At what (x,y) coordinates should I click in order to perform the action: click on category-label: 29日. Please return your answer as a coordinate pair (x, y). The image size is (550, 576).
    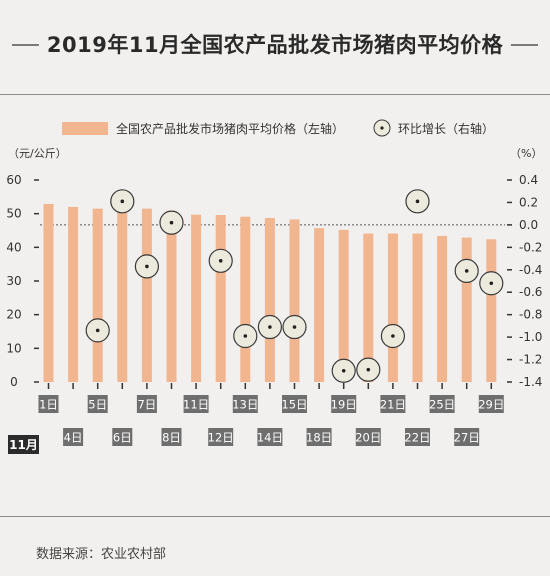
    Looking at the image, I should click on (491, 405).